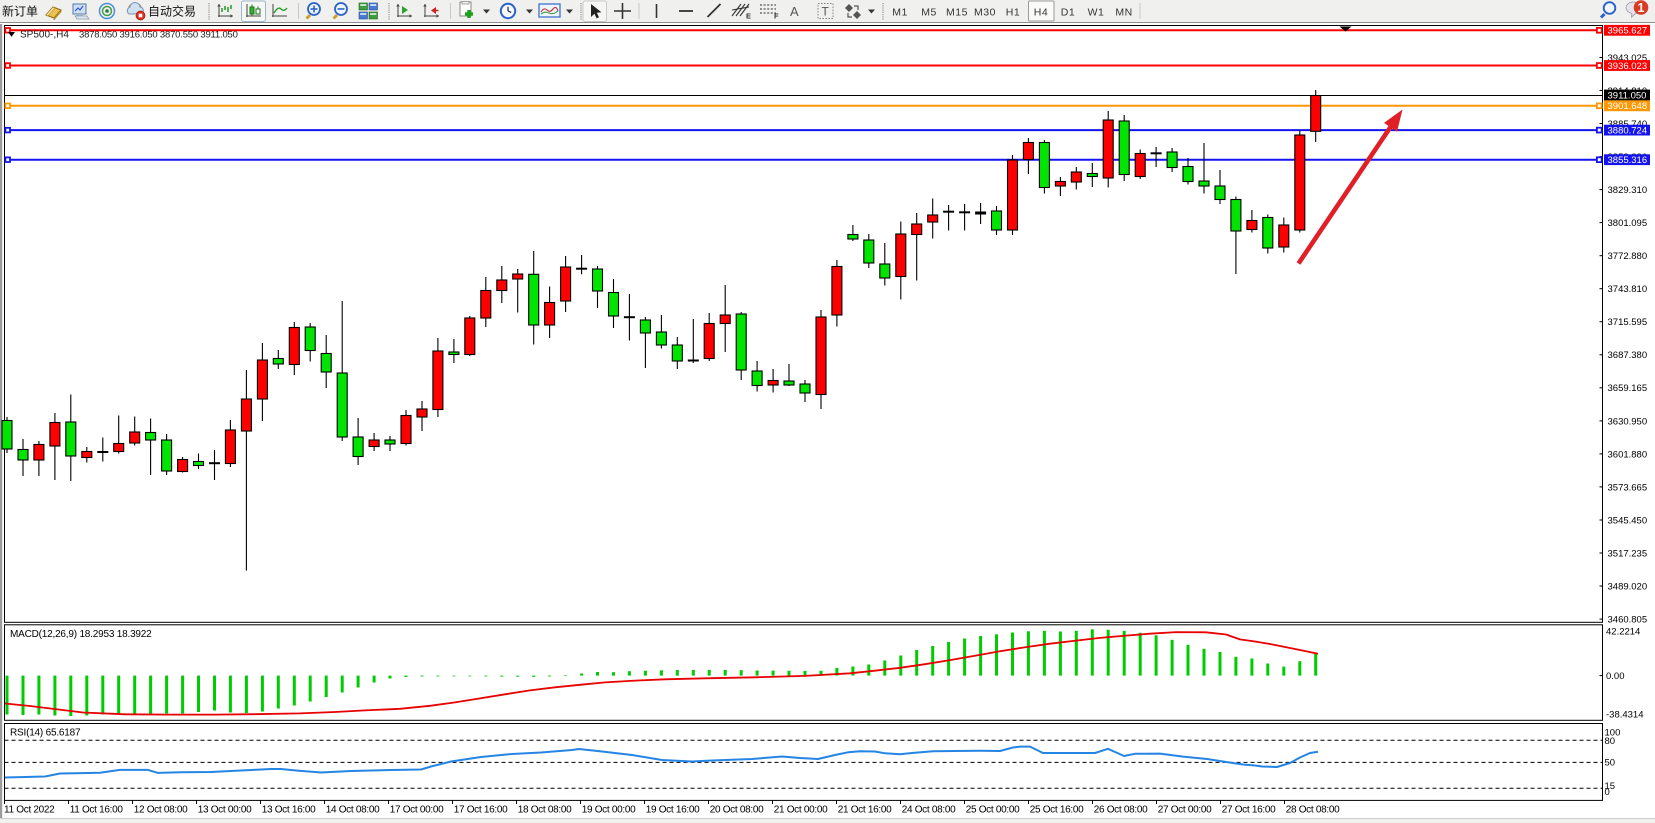 This screenshot has height=823, width=1655. Describe the element at coordinates (158, 34) in the screenshot. I see `svg-text:3878.050 3916.050 3870.550 391: 3878.050 3916.050 3870.550 3911.050` at that location.